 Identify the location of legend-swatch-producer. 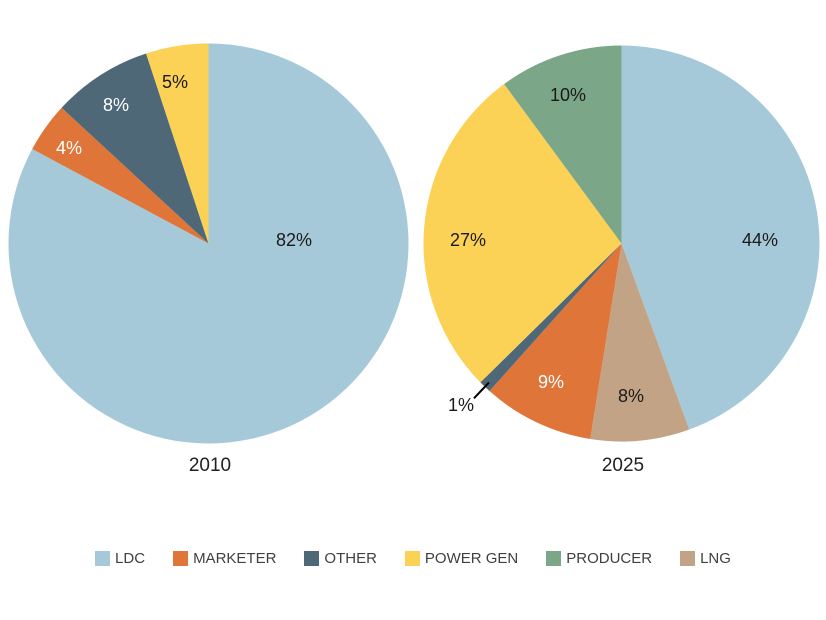
(554, 558).